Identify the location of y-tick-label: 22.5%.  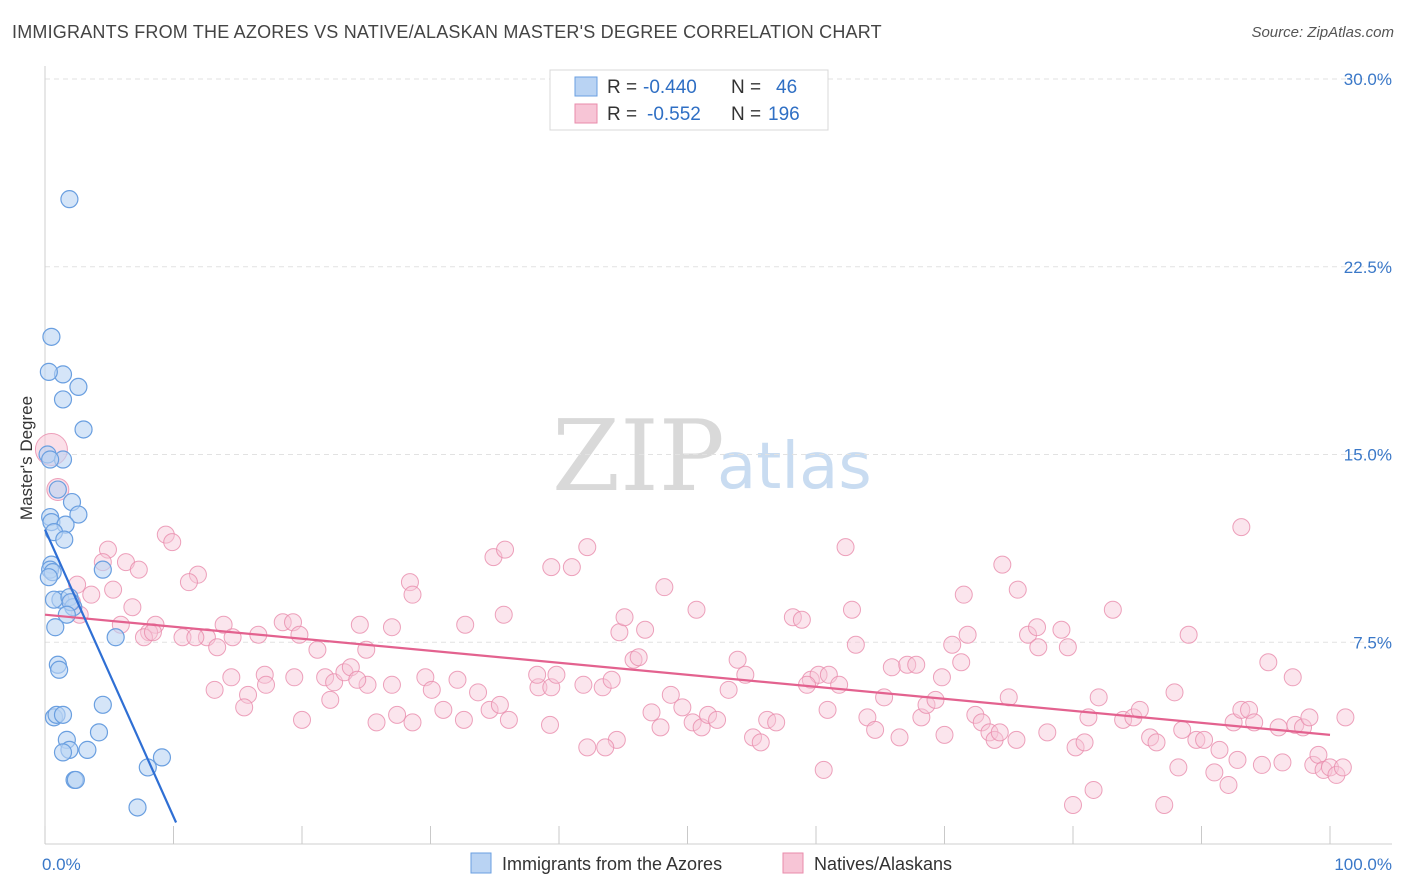
(1368, 267).